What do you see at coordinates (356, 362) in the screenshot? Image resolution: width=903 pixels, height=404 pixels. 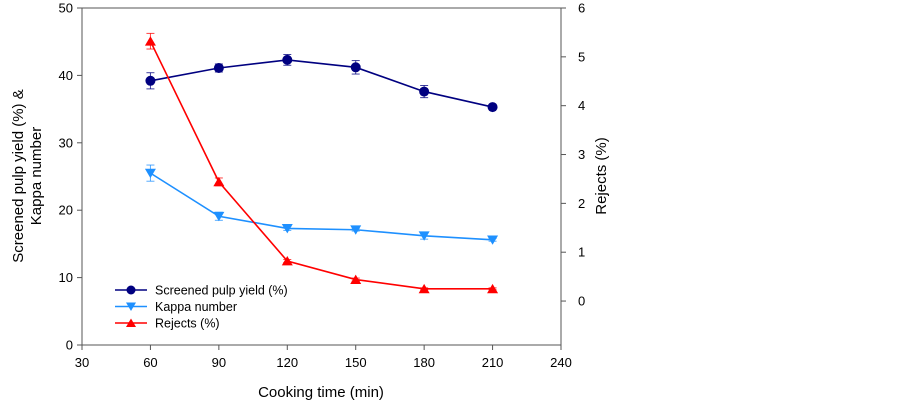 I see `x-tick-label: 150` at bounding box center [356, 362].